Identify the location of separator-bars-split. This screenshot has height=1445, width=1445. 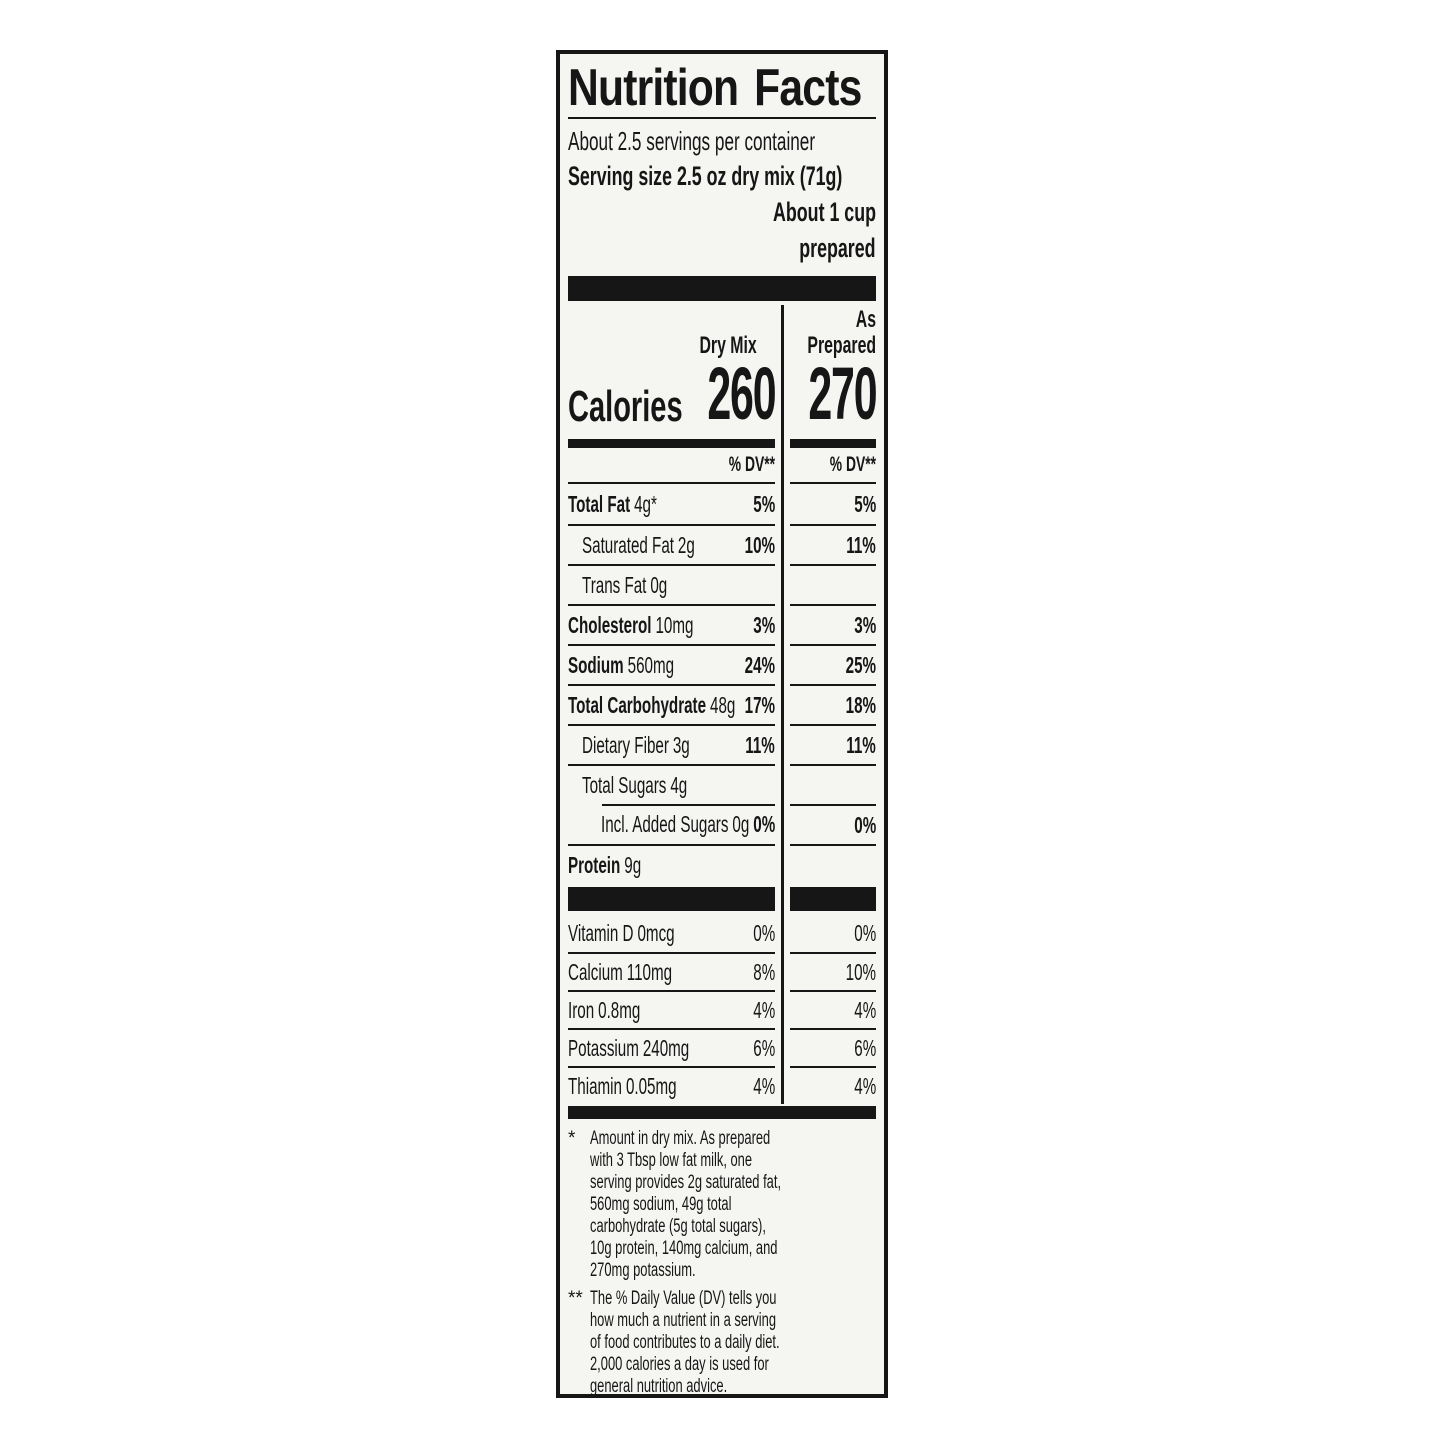
(722, 899).